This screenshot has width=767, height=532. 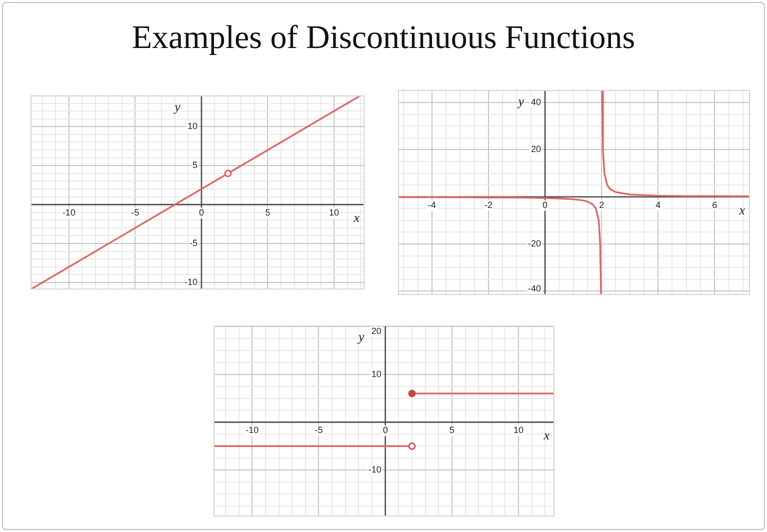 I want to click on y-tick-label: -40, so click(x=535, y=288).